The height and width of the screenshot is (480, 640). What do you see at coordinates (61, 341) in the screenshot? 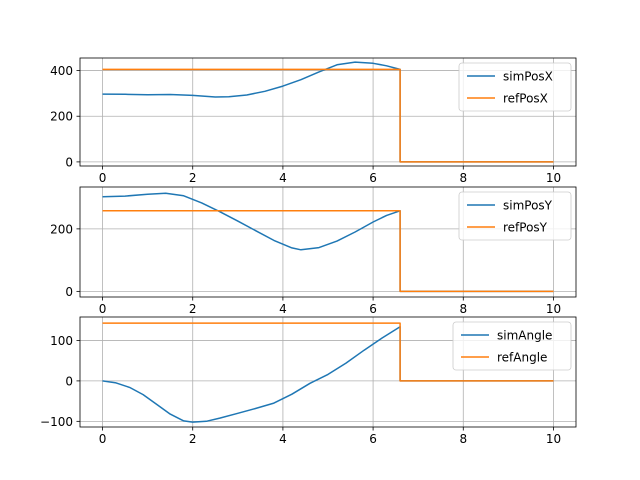
I see `y-tick-label: 100` at bounding box center [61, 341].